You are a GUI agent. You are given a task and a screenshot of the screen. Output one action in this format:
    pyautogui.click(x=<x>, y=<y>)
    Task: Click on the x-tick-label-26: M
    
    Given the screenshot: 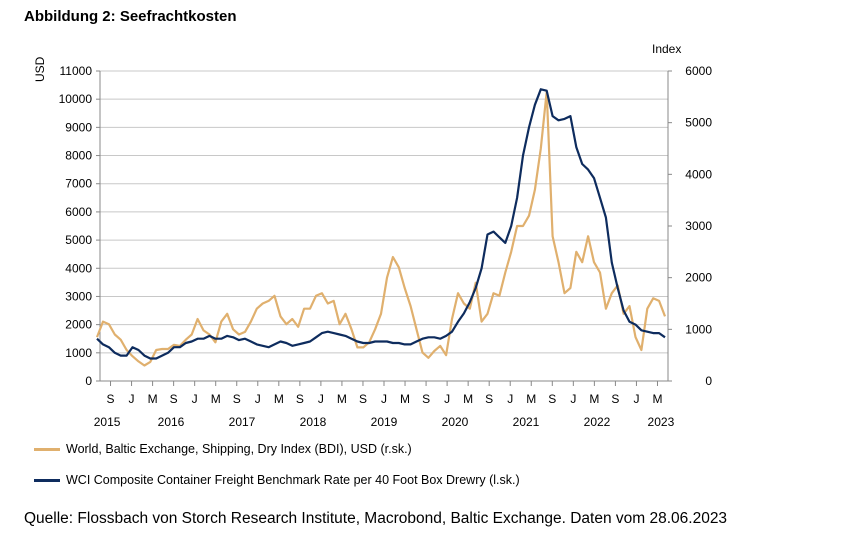 What is the action you would take?
    pyautogui.click(x=657, y=399)
    